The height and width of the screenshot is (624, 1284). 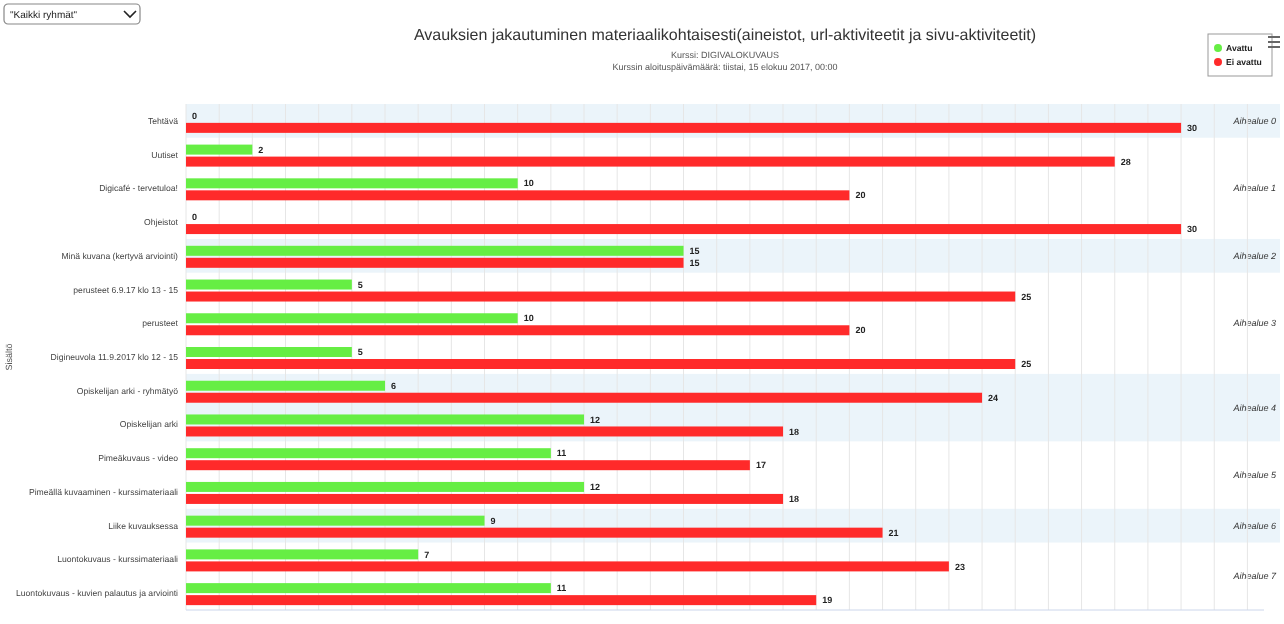 What do you see at coordinates (725, 35) in the screenshot?
I see `chart-title: Avauksien jakautuminen materiaalikohtaisesti(aineistot, url-aktiviteetit ja sivu-aktiviteetit)` at bounding box center [725, 35].